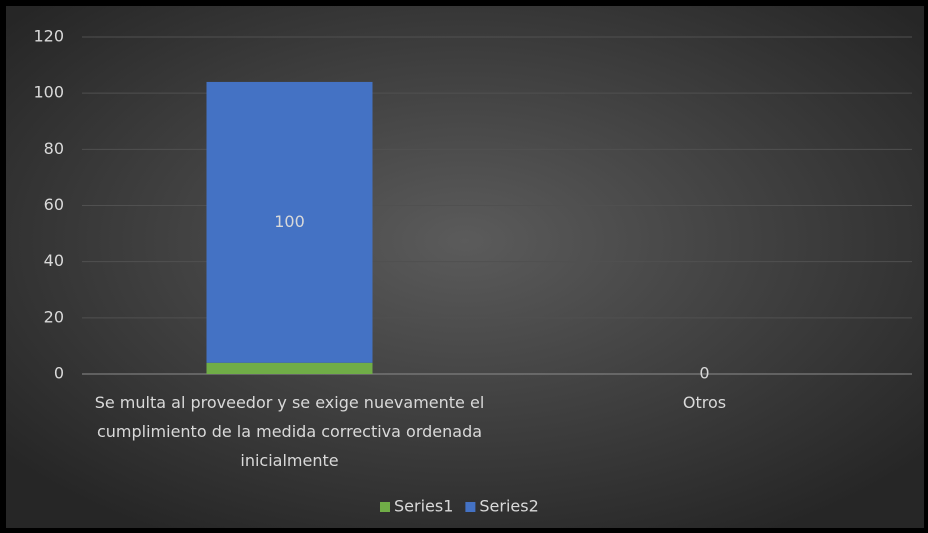 Image resolution: width=928 pixels, height=533 pixels. Describe the element at coordinates (54, 204) in the screenshot. I see `y-tick-label: 60` at that location.